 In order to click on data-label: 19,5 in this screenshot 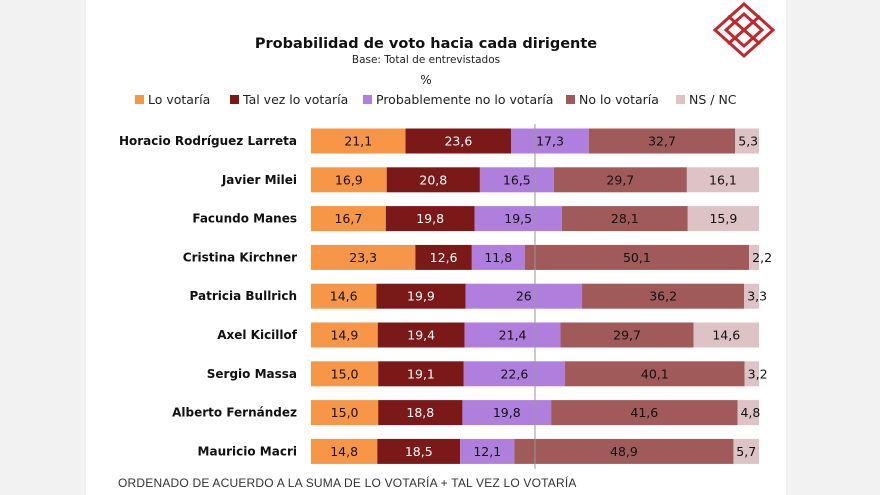, I will do `click(518, 218)`.